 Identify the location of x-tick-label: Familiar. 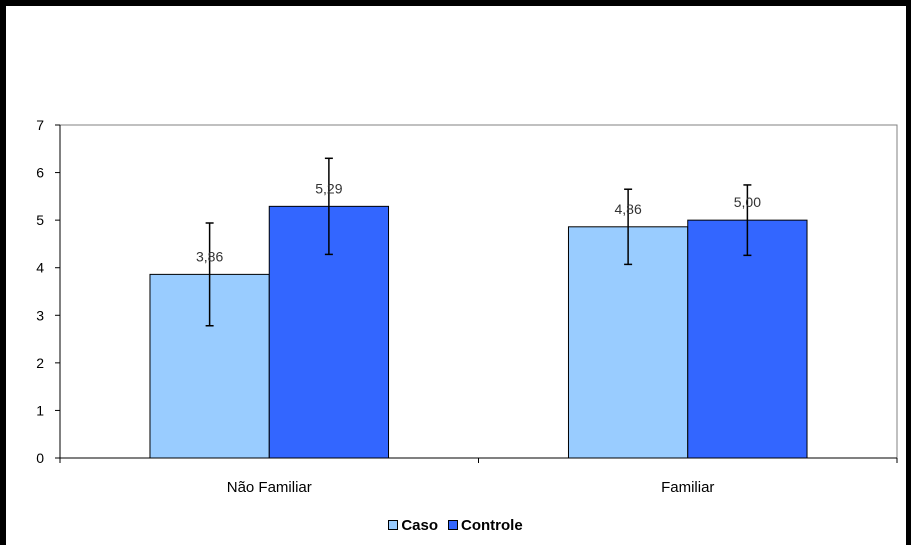
(687, 487).